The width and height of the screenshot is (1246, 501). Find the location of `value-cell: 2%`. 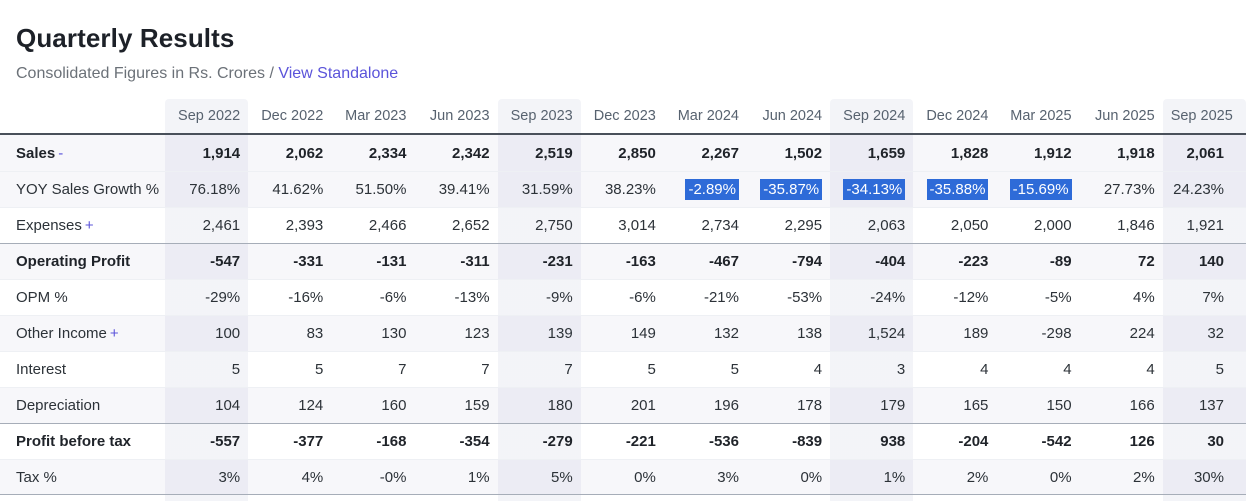

value-cell: 2% is located at coordinates (955, 477).